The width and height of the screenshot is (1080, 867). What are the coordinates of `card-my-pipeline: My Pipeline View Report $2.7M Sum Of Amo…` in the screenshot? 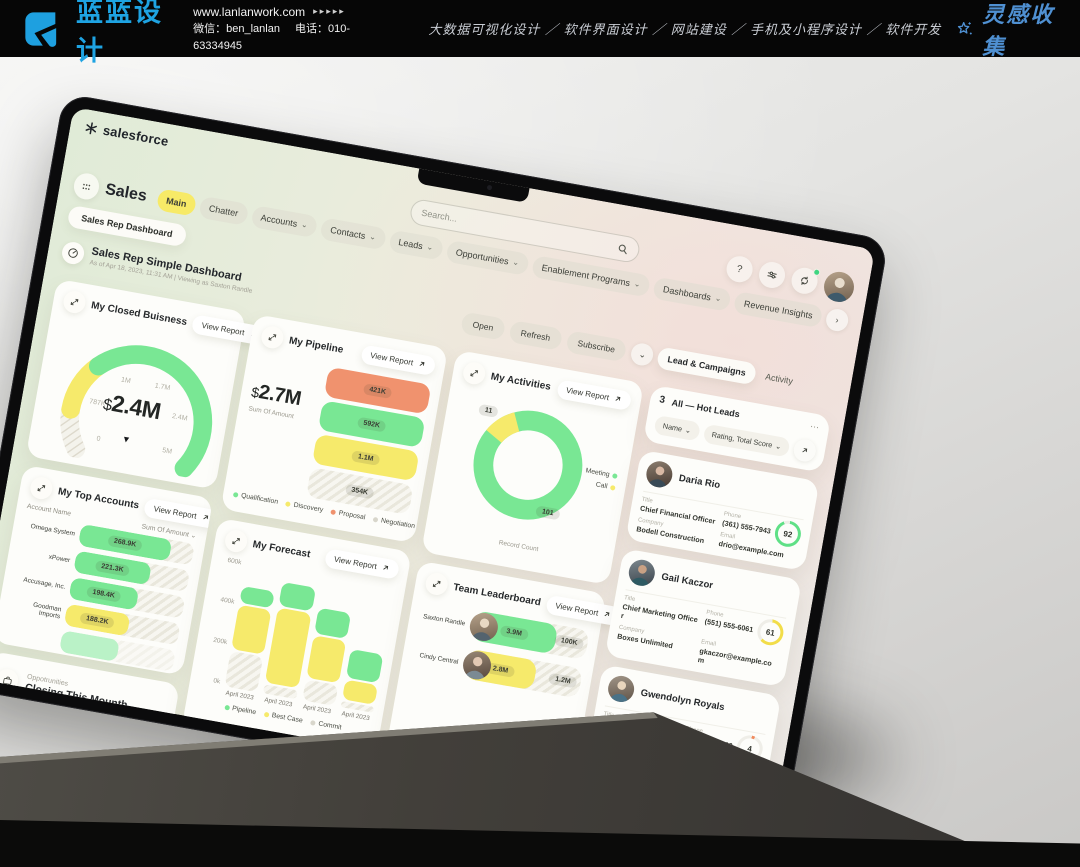 It's located at (334, 428).